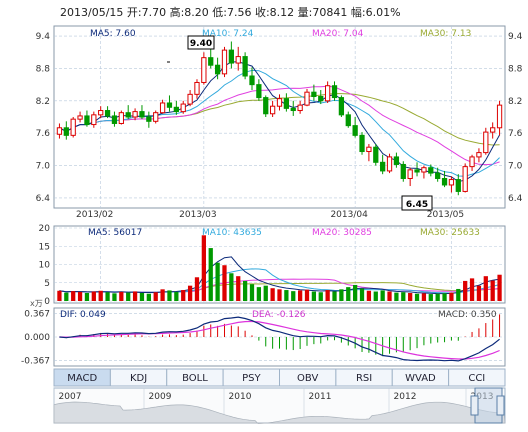 This screenshot has width=528, height=432. What do you see at coordinates (195, 377) in the screenshot?
I see `tab-boll: BOLL` at bounding box center [195, 377].